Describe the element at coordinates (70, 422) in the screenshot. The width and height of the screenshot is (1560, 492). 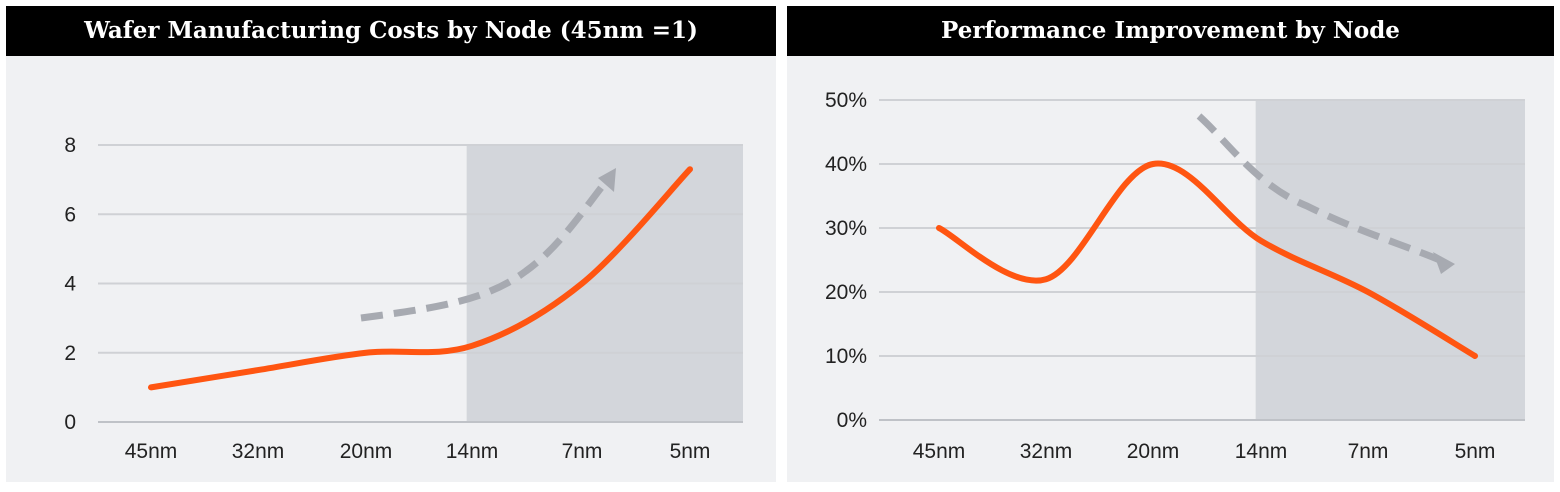
I see `y-tick-label: 0` at that location.